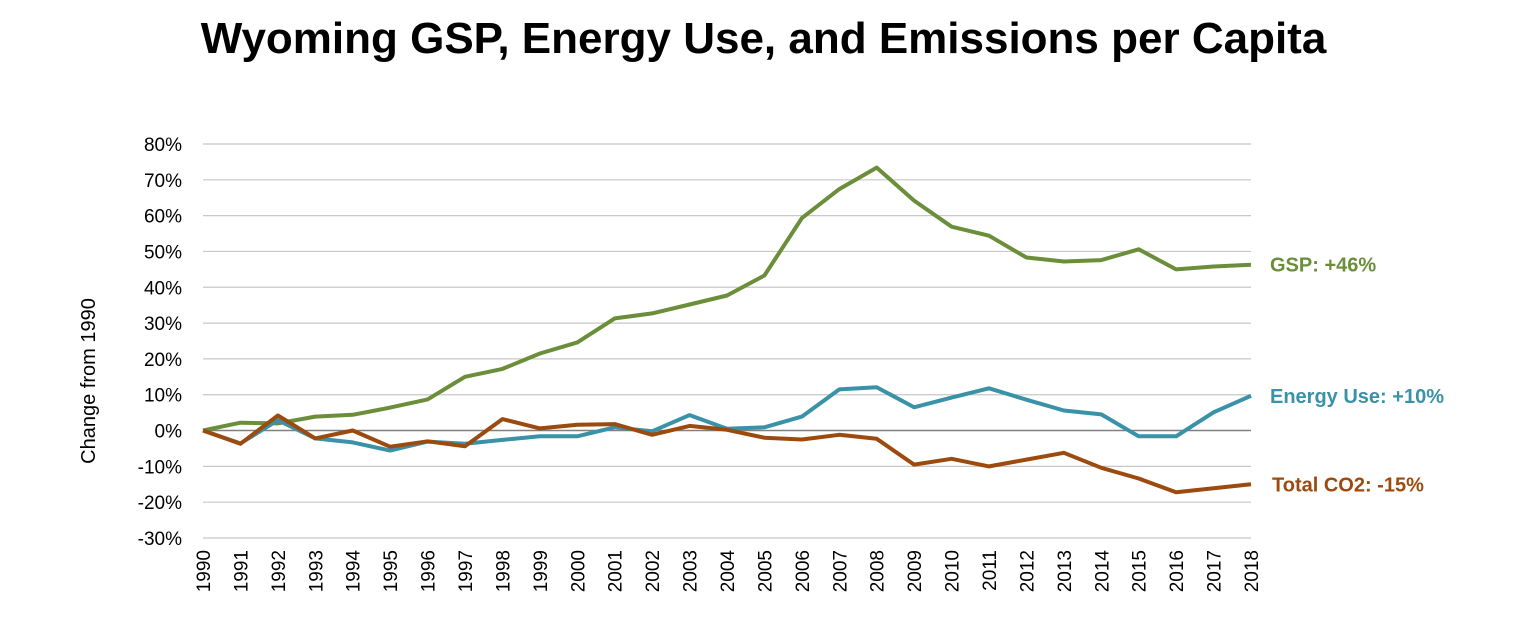  Describe the element at coordinates (616, 571) in the screenshot. I see `x-tick-label: 2001` at that location.